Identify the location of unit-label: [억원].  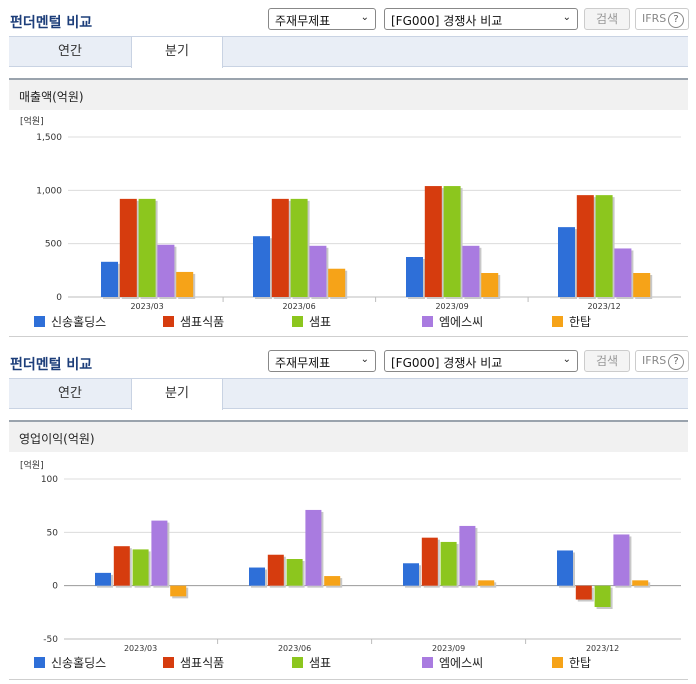
(32, 465).